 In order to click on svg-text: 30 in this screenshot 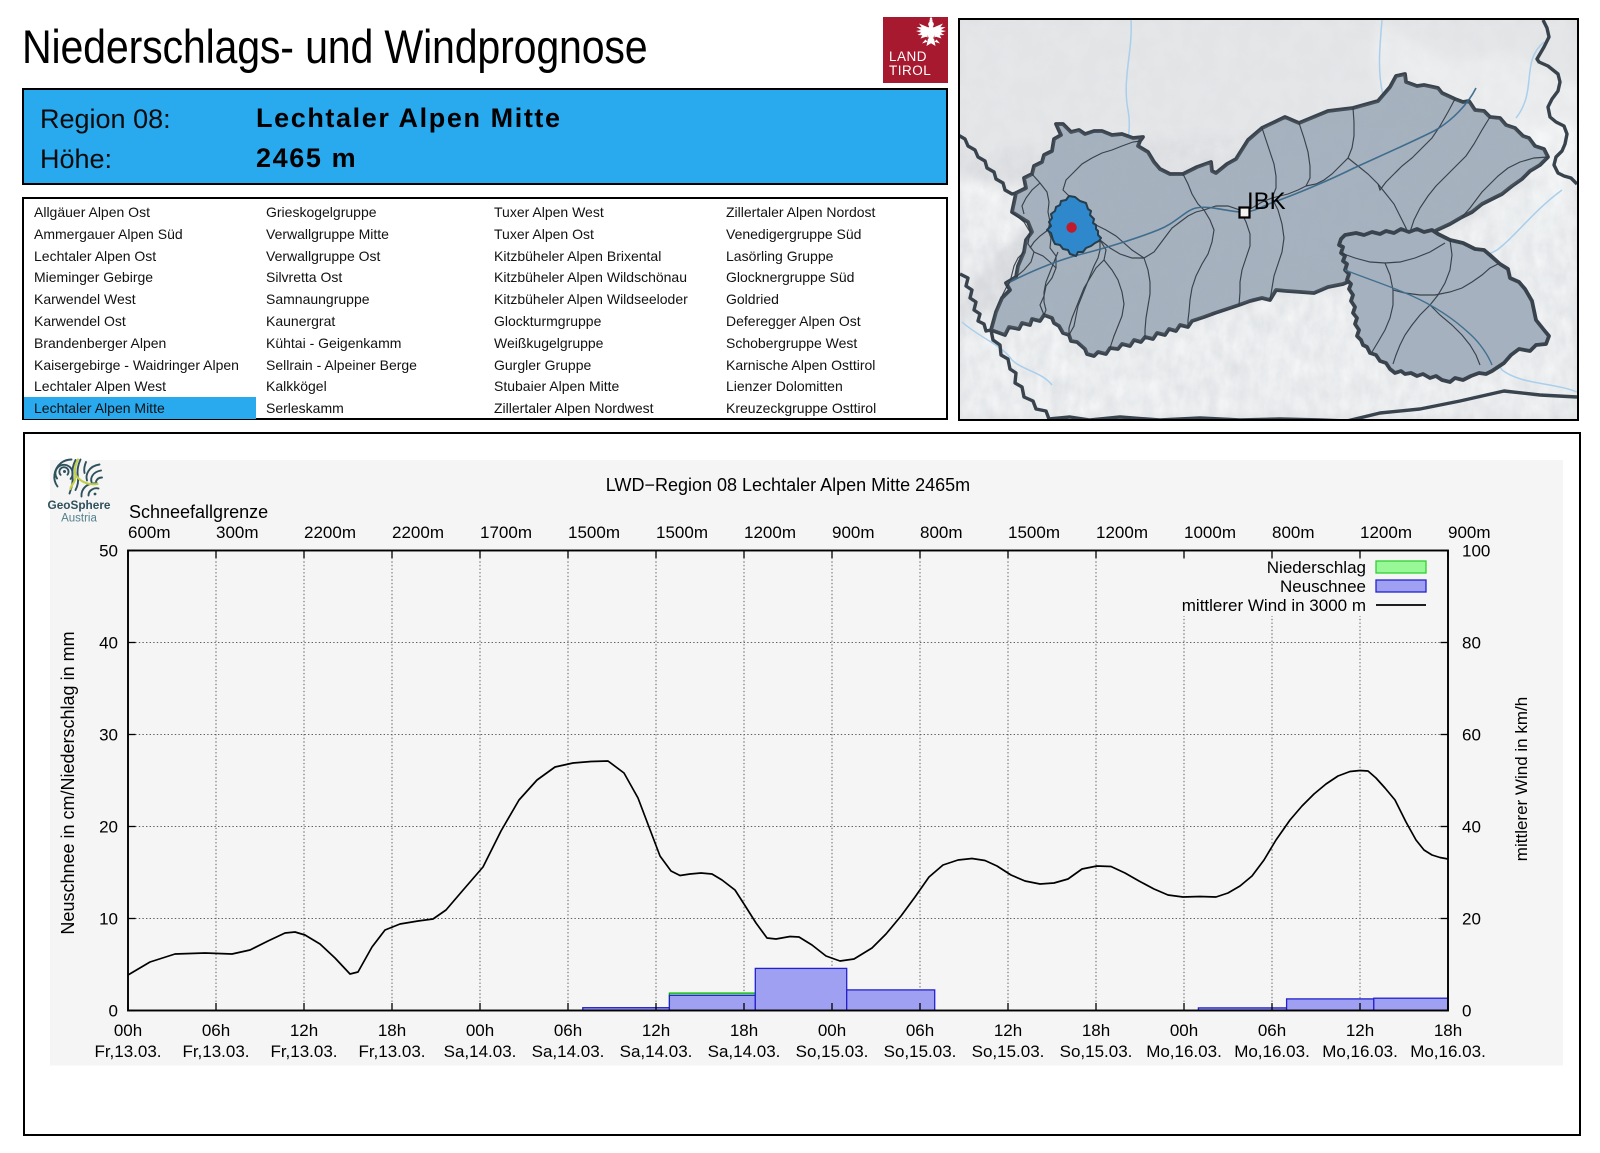, I will do `click(108, 735)`.